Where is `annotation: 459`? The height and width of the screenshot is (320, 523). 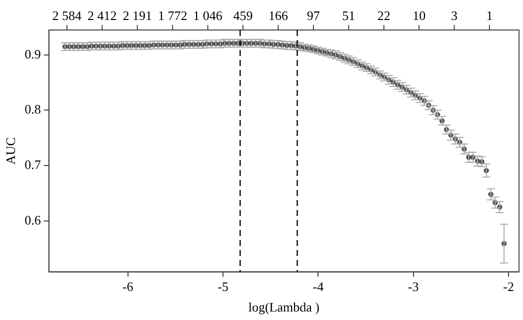 annotation: 459 is located at coordinates (243, 15).